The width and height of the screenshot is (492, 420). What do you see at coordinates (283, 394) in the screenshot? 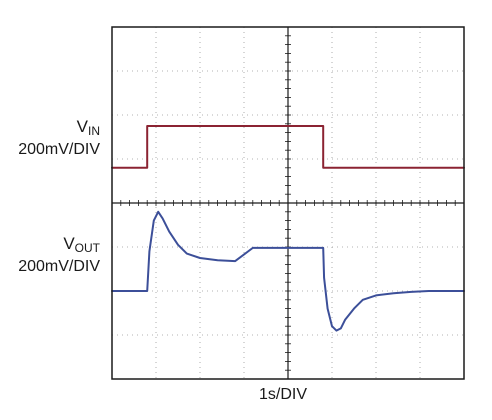
I see `x-axis-label: 1s/DIV` at bounding box center [283, 394].